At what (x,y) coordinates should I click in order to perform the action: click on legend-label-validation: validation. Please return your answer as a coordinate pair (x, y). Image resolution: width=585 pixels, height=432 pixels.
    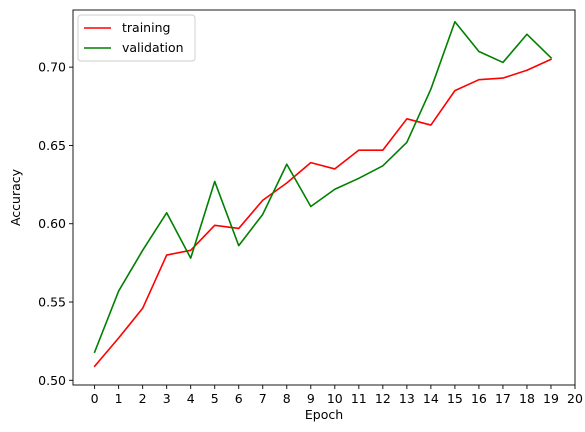
    Looking at the image, I should click on (153, 47).